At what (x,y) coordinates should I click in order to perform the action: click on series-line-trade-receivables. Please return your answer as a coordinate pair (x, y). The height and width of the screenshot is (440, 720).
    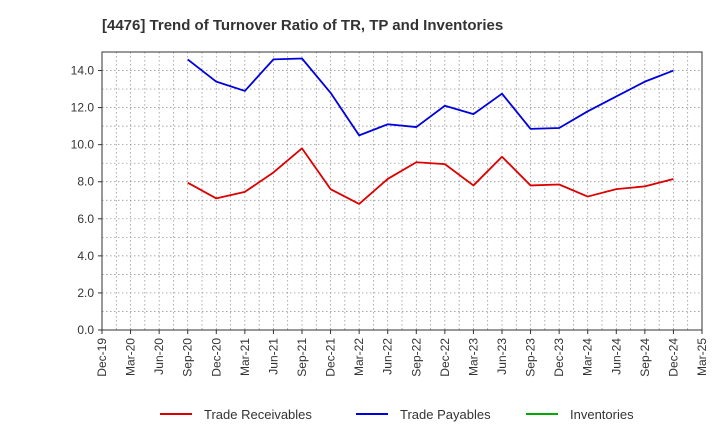
    Looking at the image, I should click on (430, 176).